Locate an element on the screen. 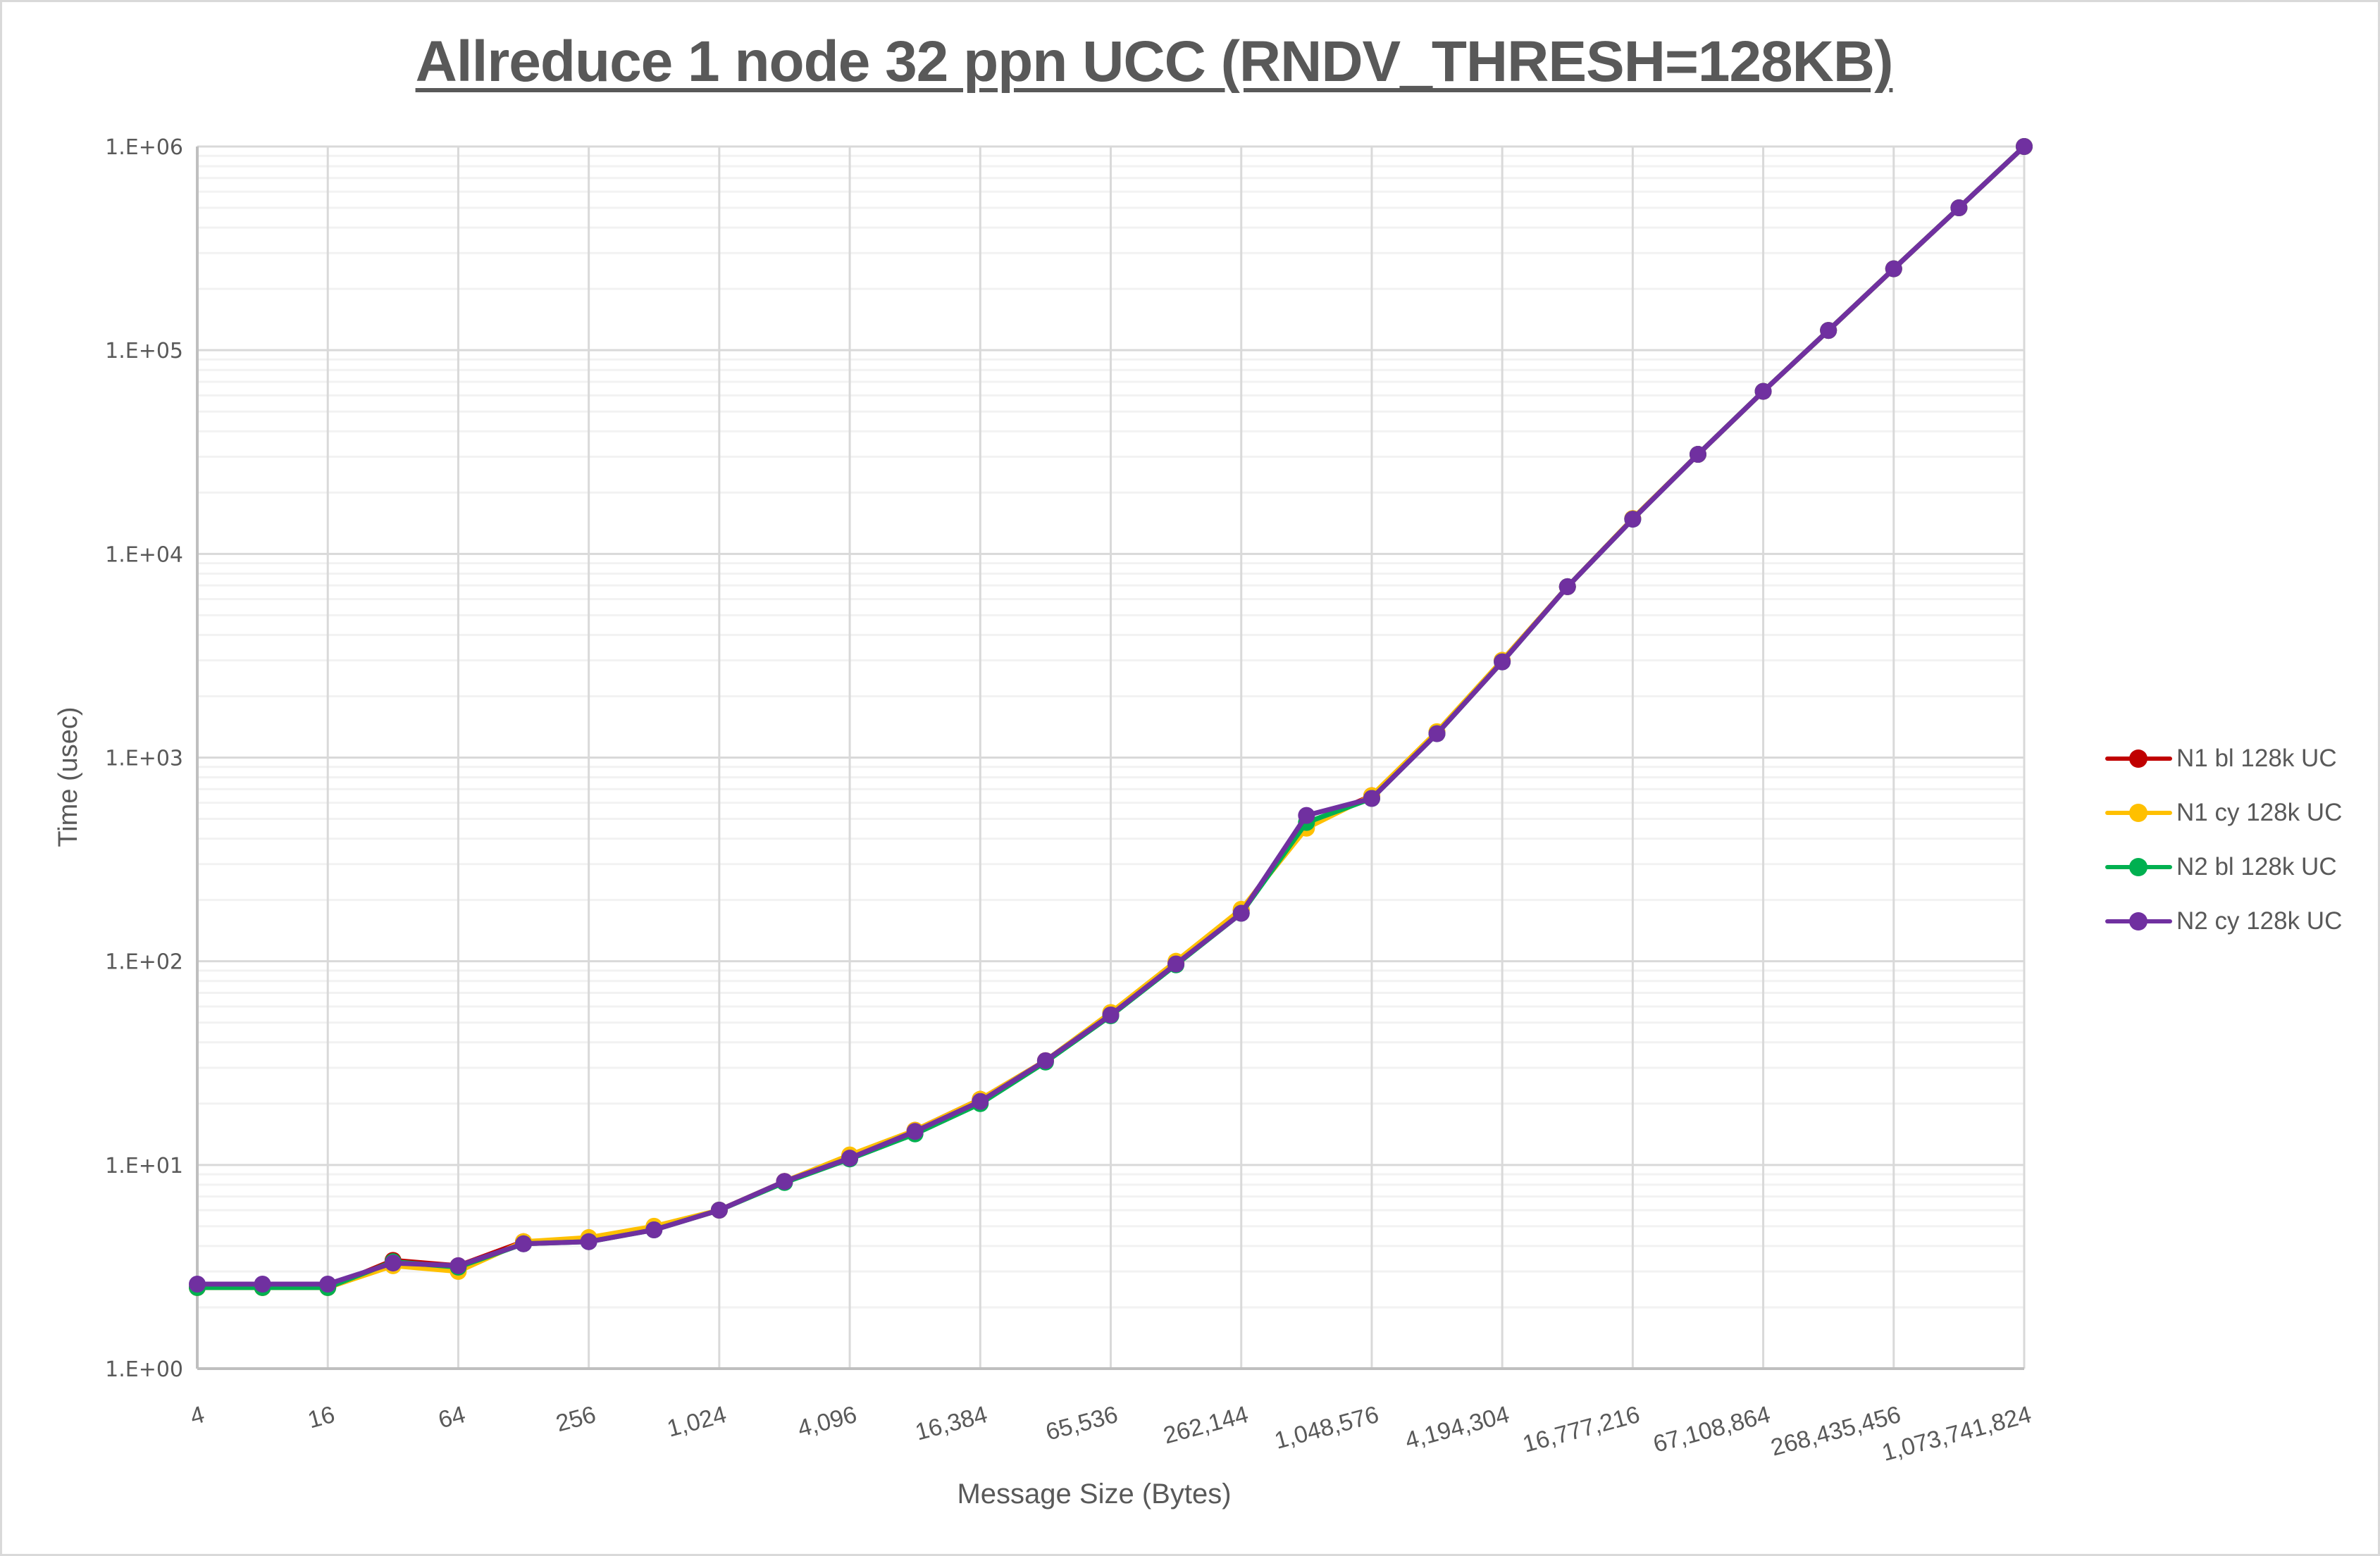  legend-item-n2-bl: N2 bl 128k UC is located at coordinates (2239, 867).